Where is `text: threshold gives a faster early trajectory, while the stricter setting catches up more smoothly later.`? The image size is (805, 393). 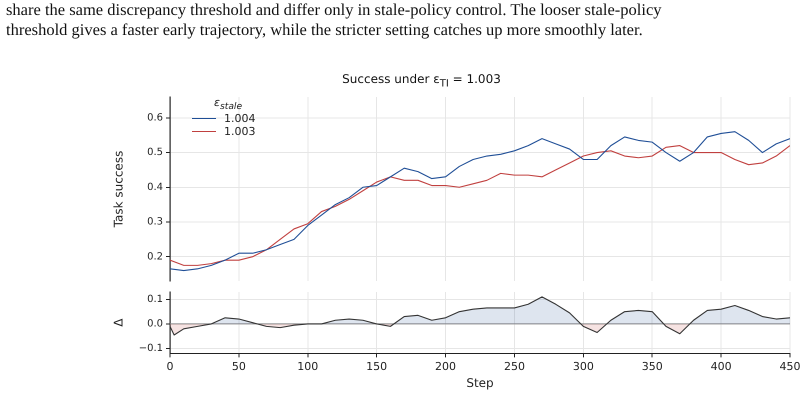
text: threshold gives a faster early trajectory, while the stricter setting catches up more smoothly later. is located at coordinates (324, 30).